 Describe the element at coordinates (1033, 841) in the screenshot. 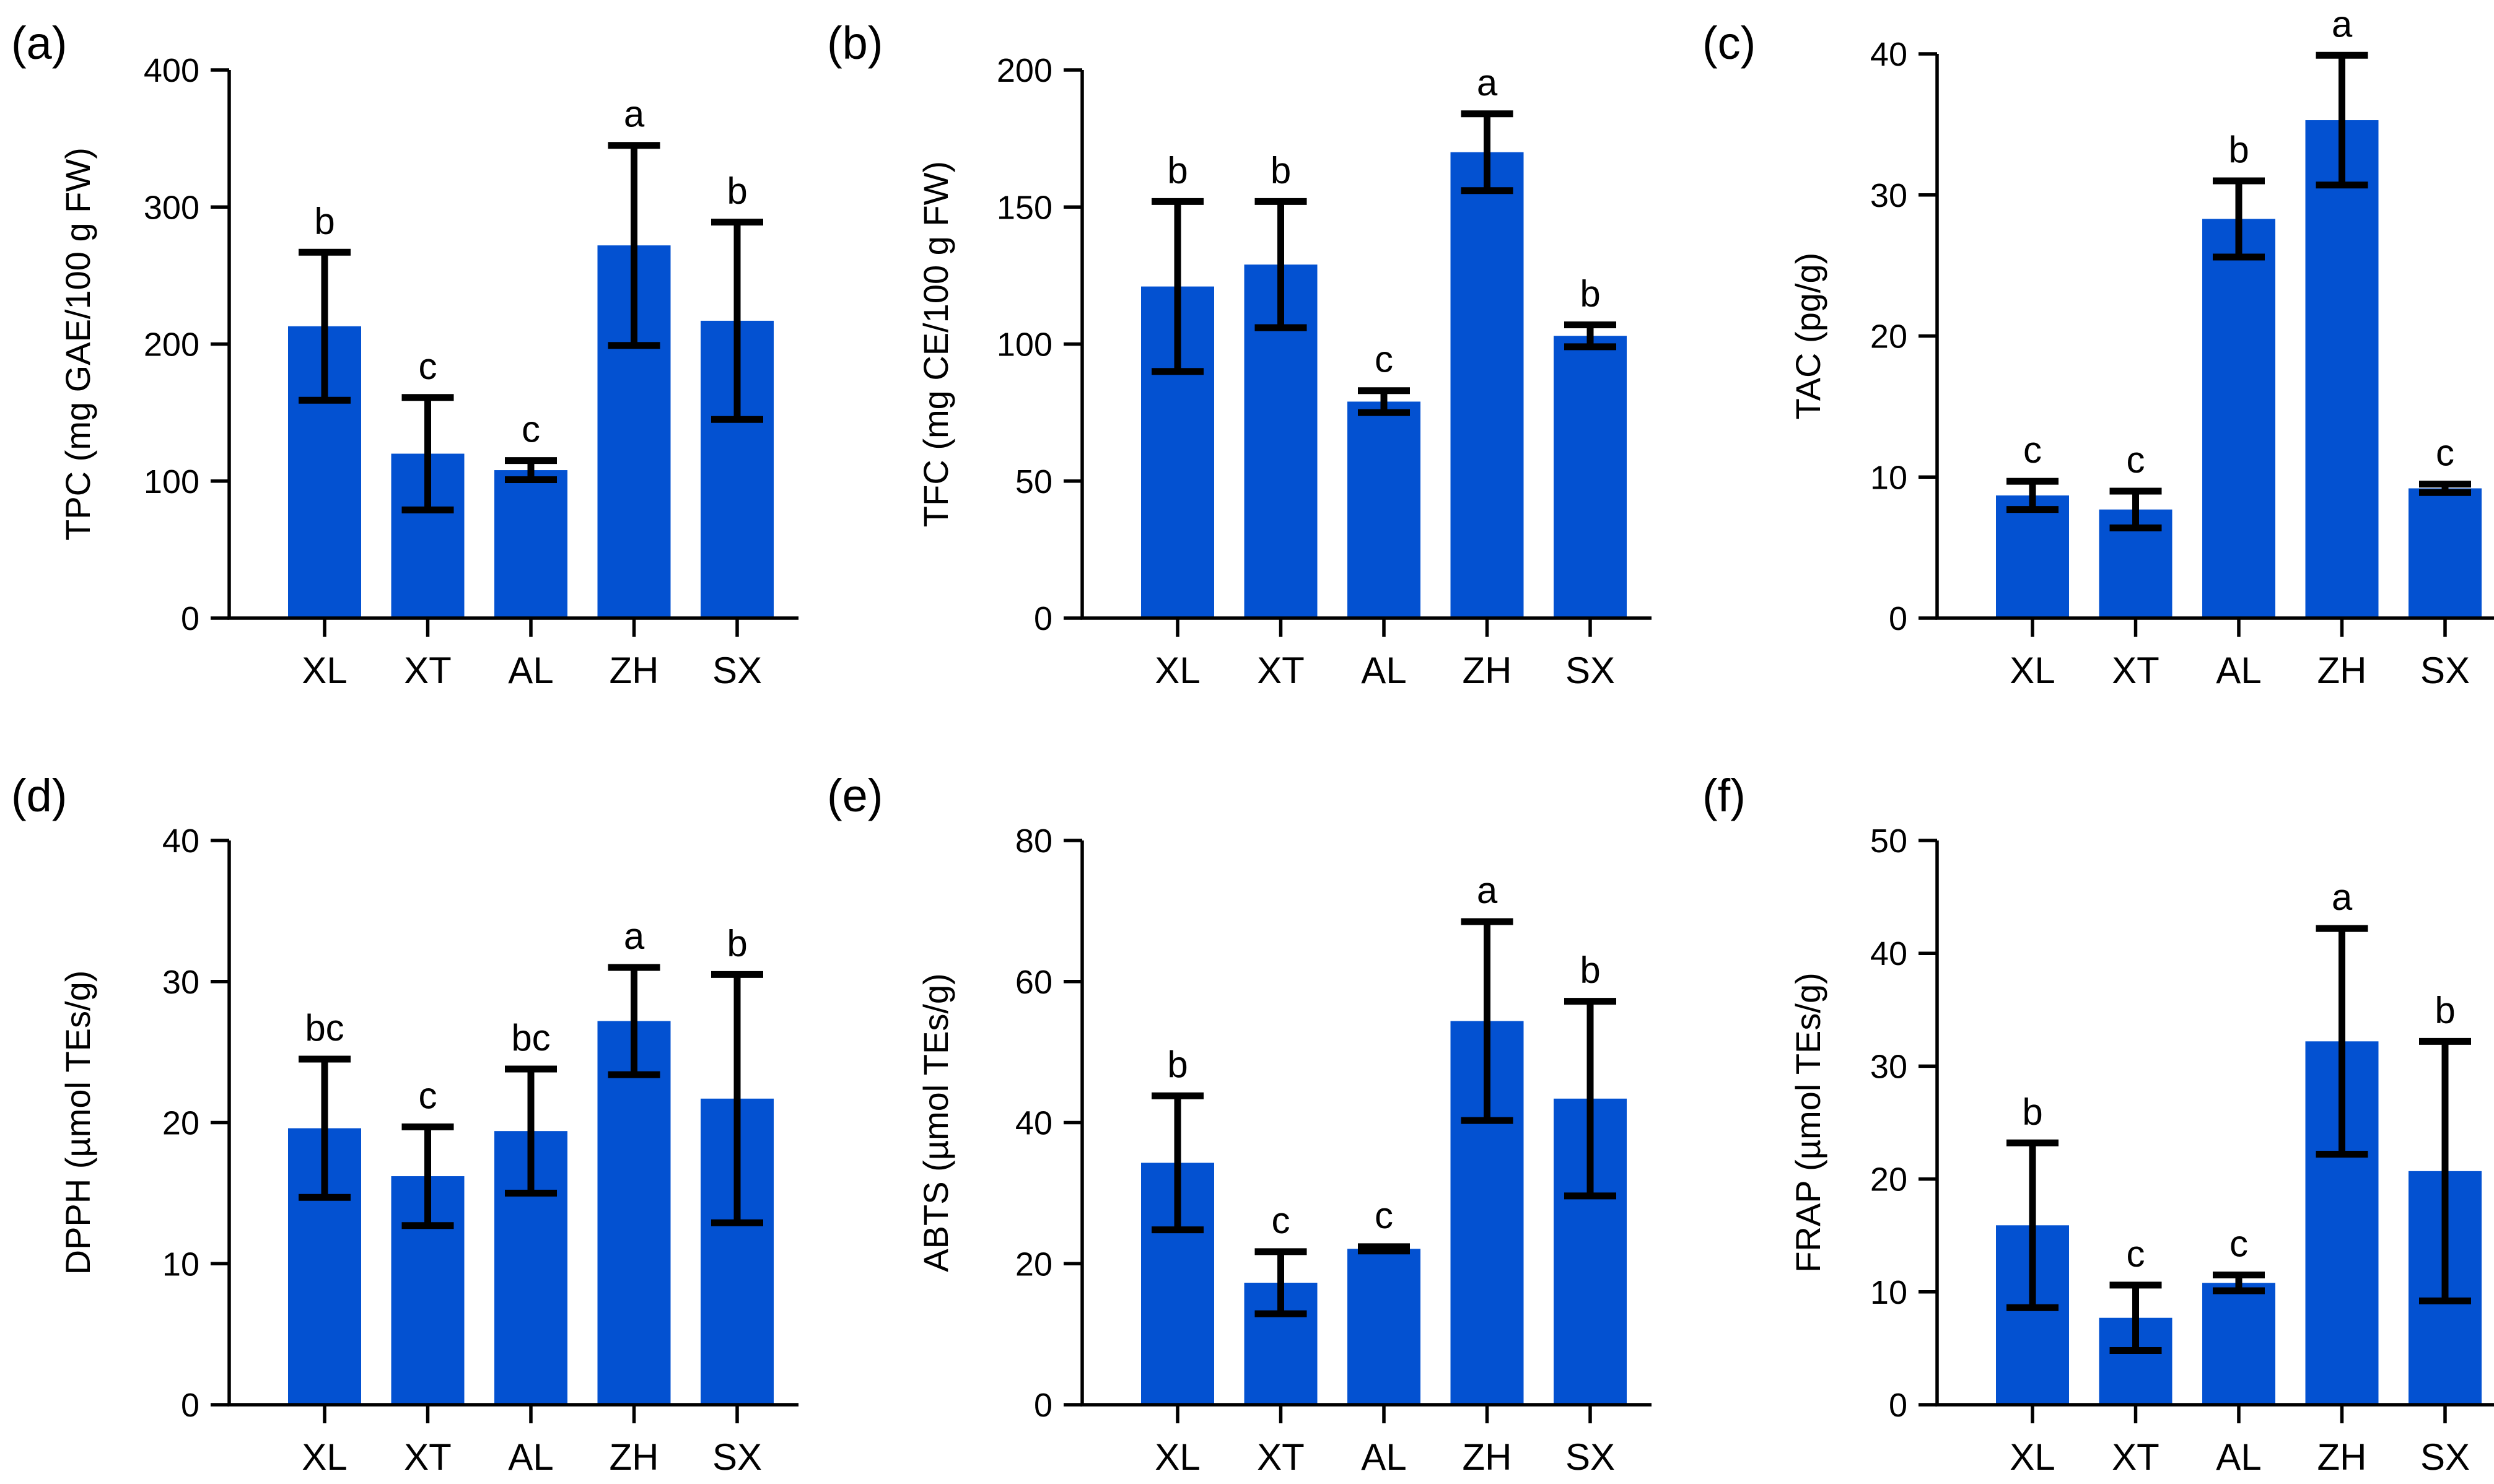

I see `y-tick-label: 80` at that location.